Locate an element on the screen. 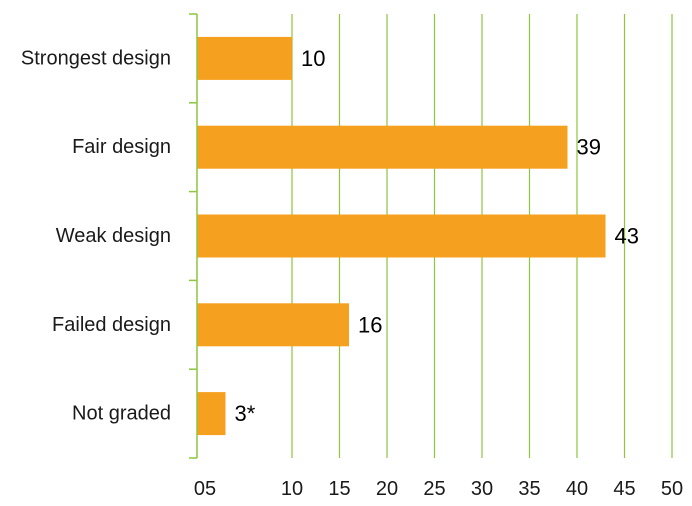 The image size is (692, 506). data-label: 10 is located at coordinates (313, 58).